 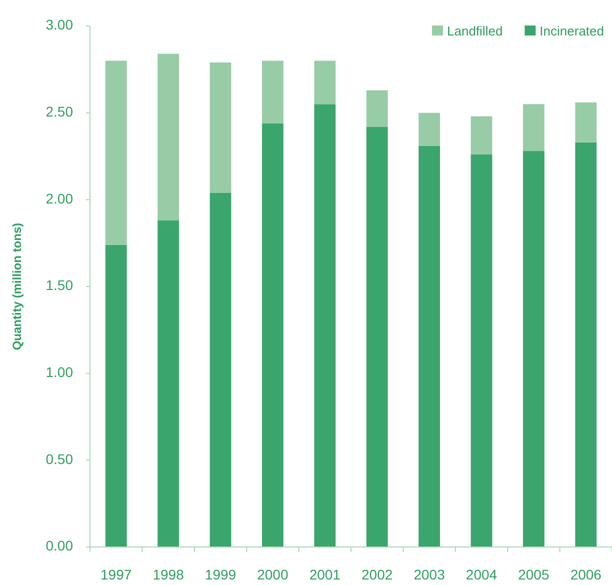 What do you see at coordinates (60, 372) in the screenshot?
I see `y-tick-label: 1.00` at bounding box center [60, 372].